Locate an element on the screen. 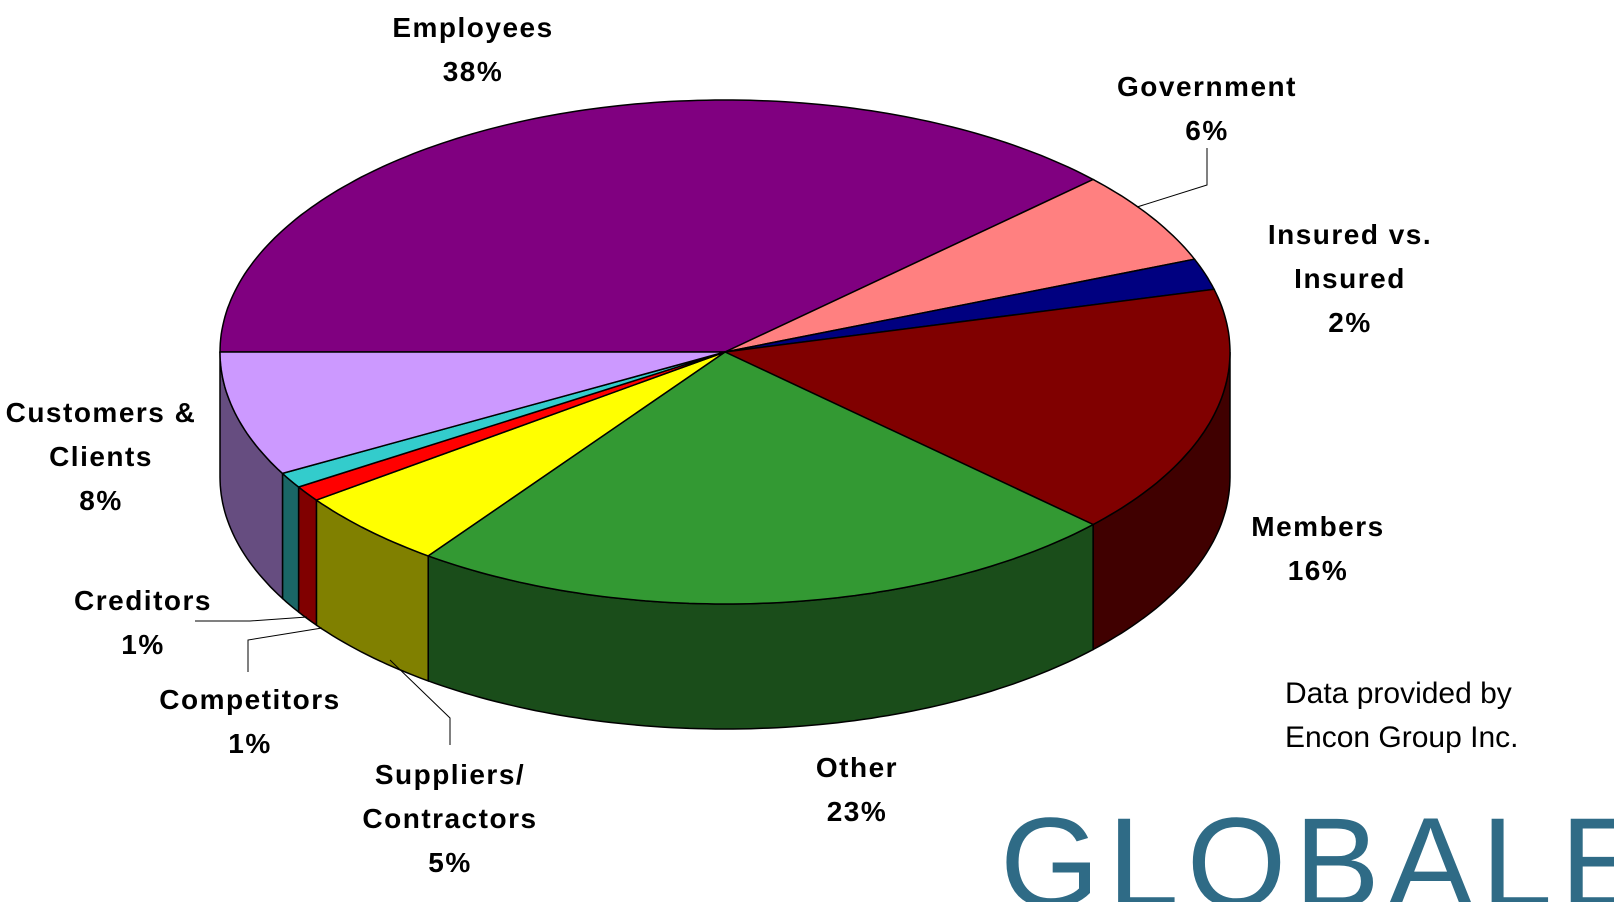  slice-label: Competitors 1% is located at coordinates (249, 722).